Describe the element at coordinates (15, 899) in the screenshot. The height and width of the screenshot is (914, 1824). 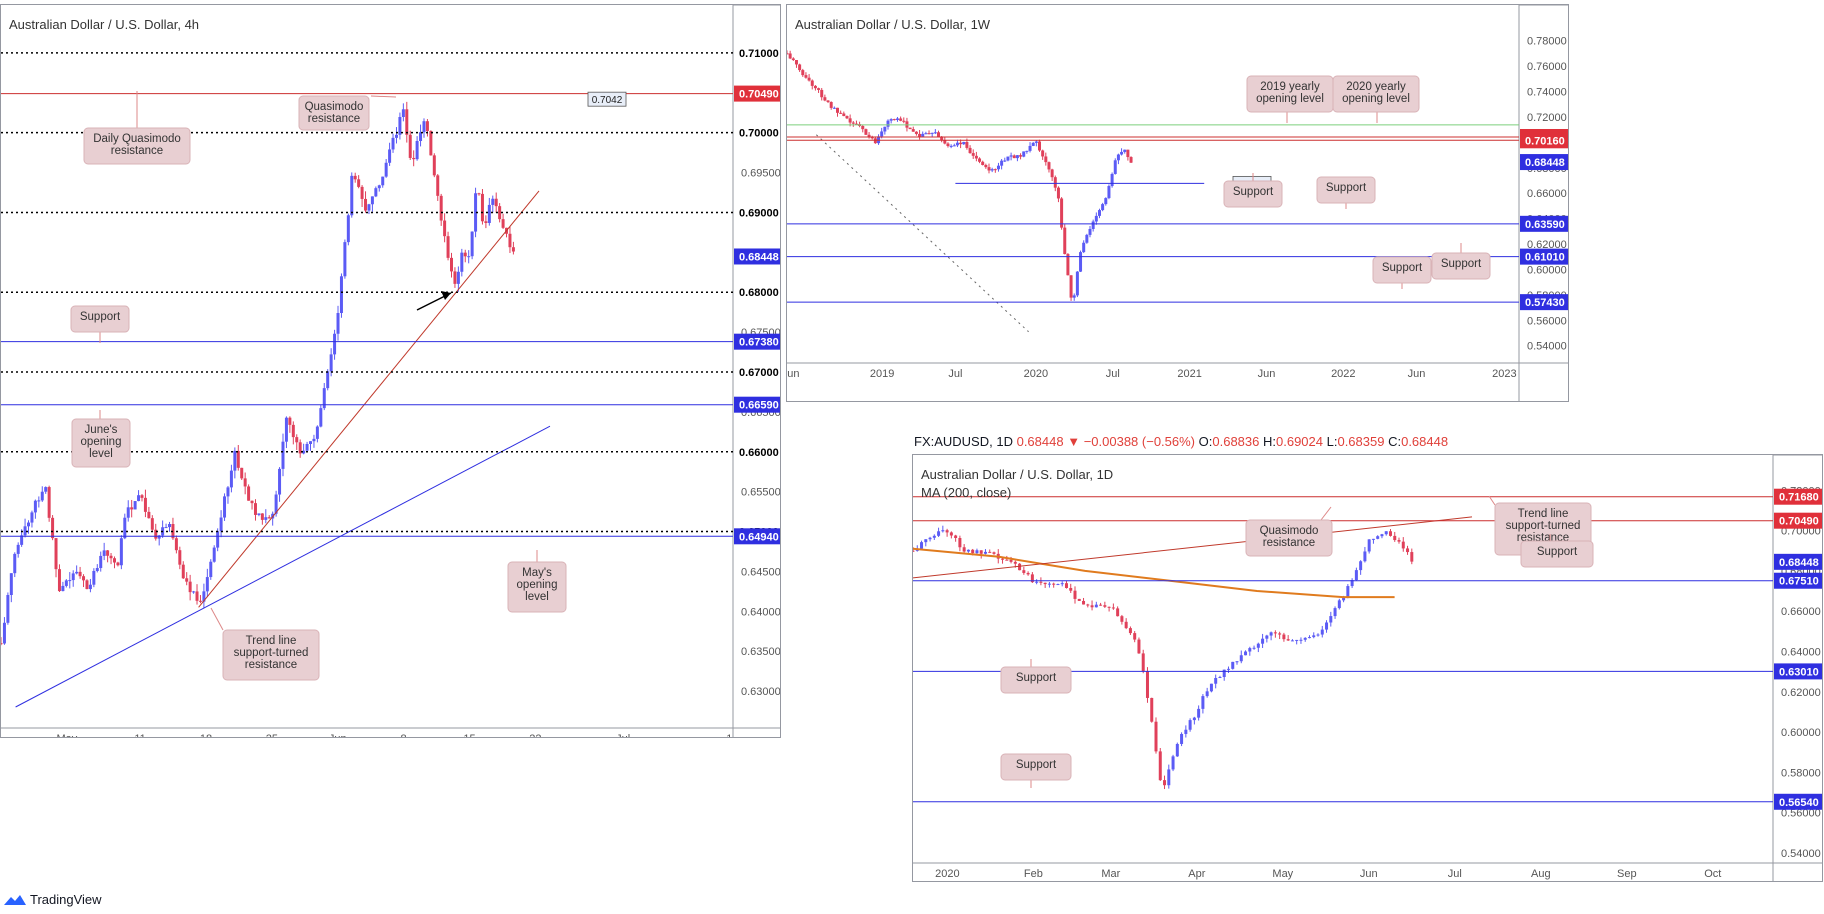
I see `tradingview-logo-icon` at that location.